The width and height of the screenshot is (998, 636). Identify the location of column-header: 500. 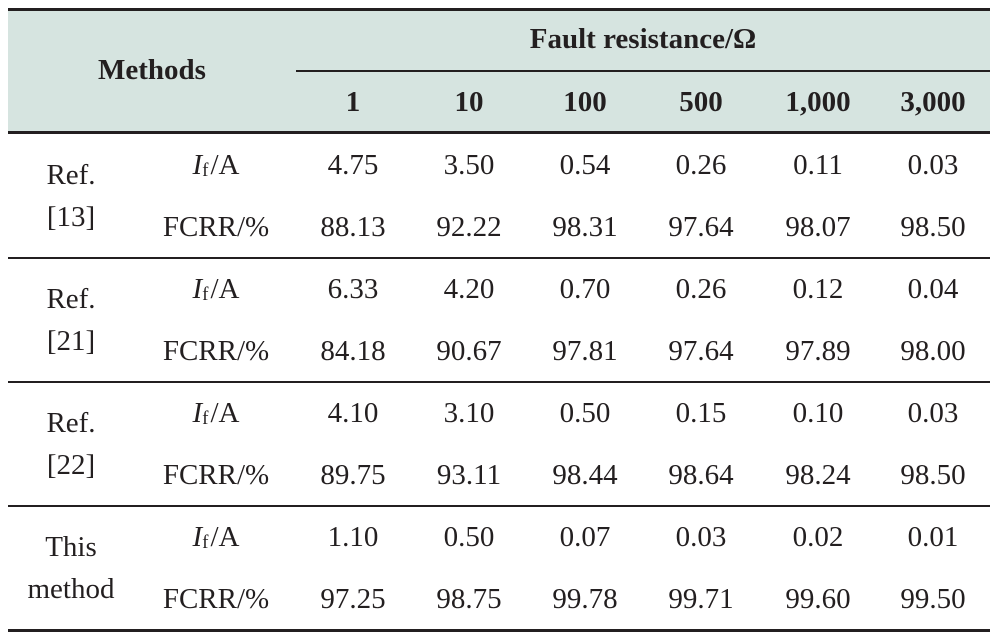
(701, 101).